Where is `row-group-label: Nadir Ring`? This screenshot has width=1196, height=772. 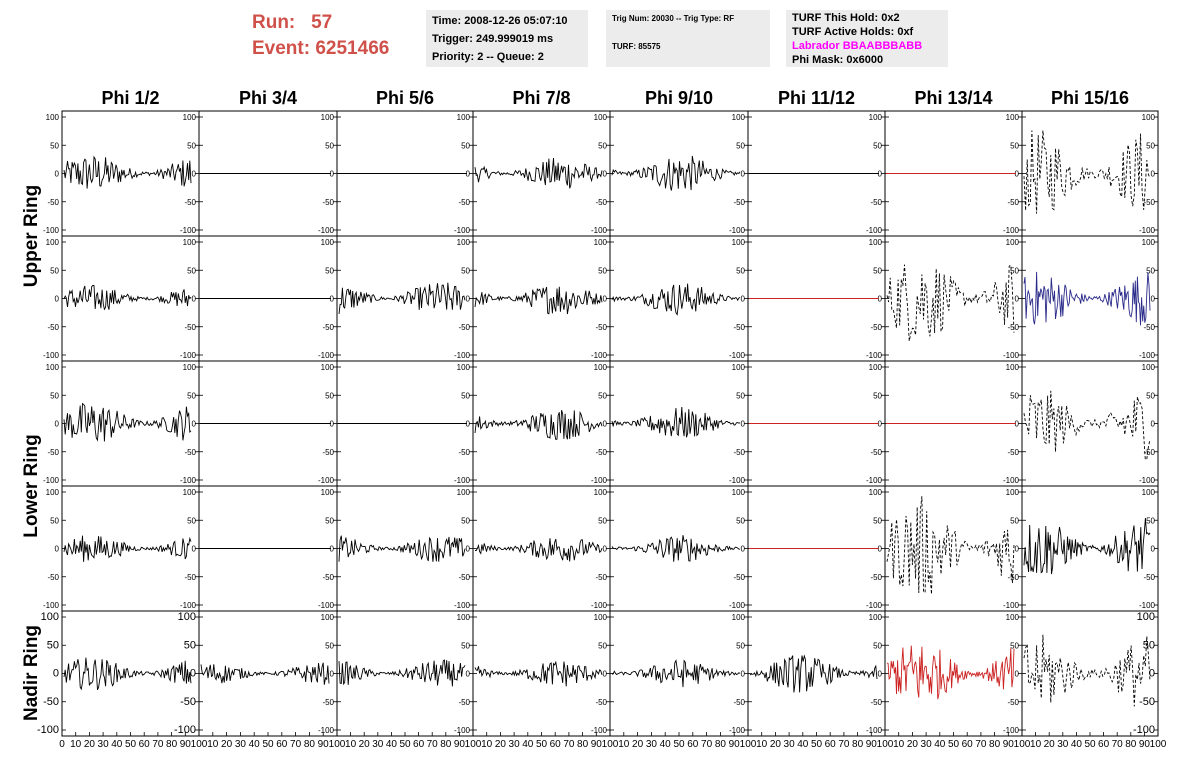 row-group-label: Nadir Ring is located at coordinates (31, 673).